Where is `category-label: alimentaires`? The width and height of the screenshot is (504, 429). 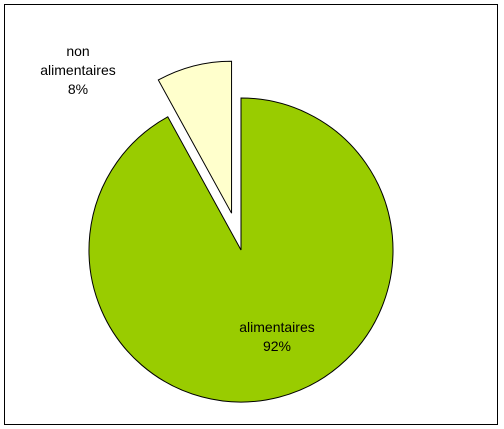 category-label: alimentaires is located at coordinates (277, 327).